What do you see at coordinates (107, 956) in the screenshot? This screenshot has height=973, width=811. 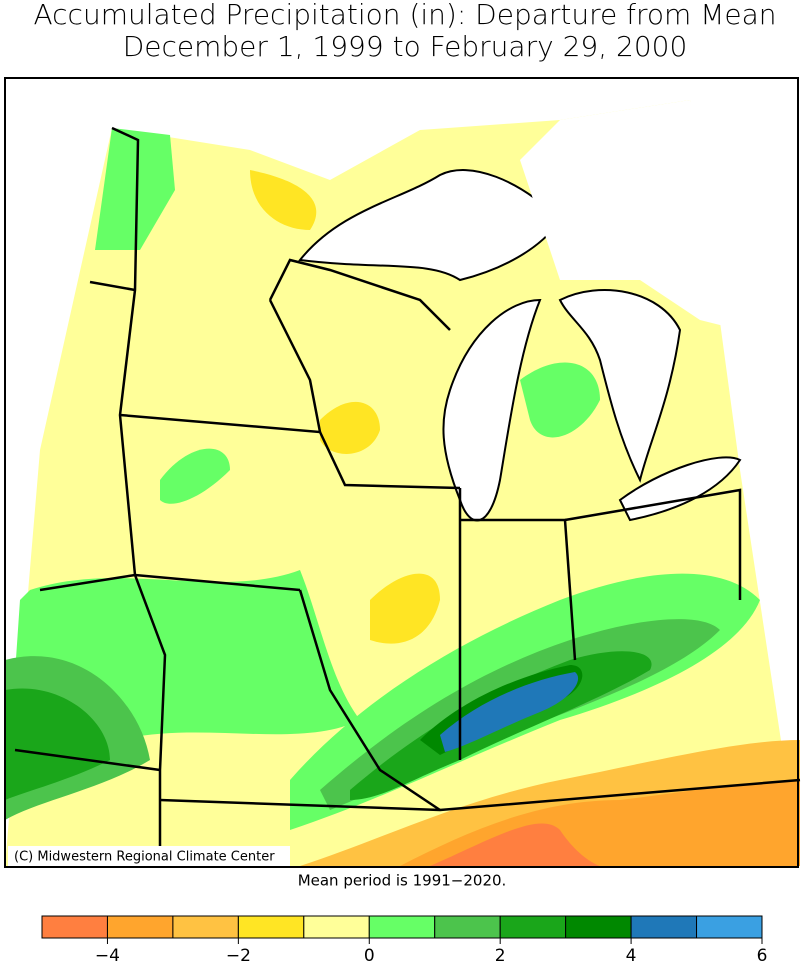 I see `colorbar-tick-label: −4` at bounding box center [107, 956].